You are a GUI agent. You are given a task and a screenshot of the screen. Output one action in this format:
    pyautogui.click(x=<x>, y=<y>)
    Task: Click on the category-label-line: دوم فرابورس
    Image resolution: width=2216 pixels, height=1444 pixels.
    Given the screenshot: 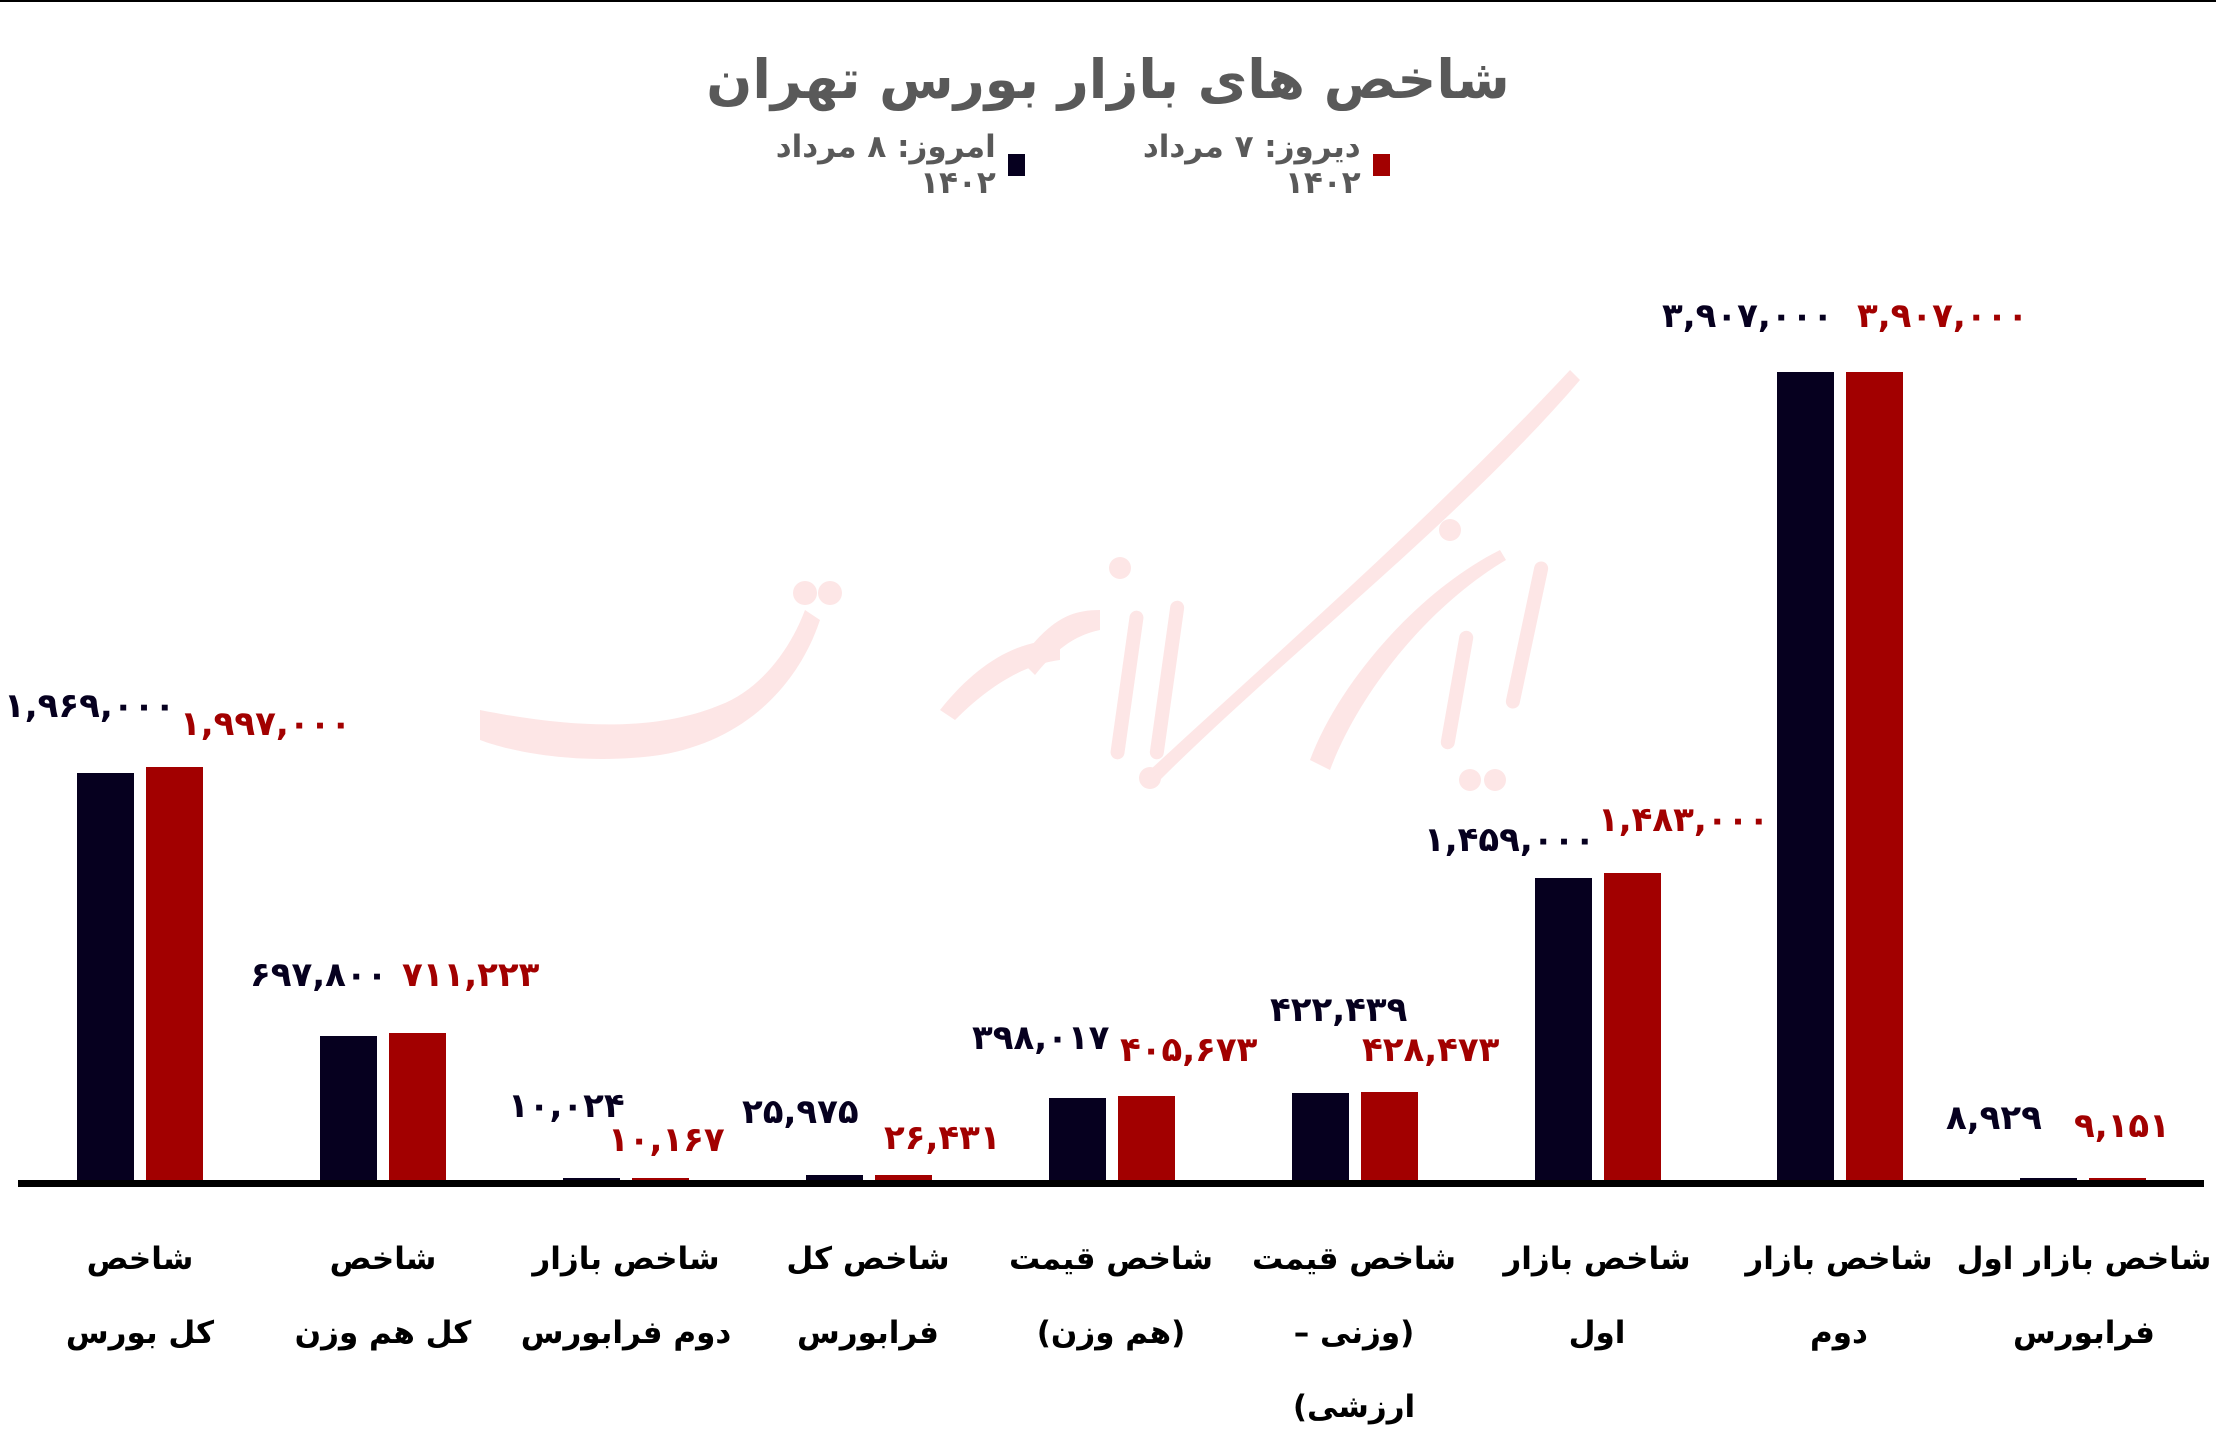 What is the action you would take?
    pyautogui.click(x=626, y=1333)
    